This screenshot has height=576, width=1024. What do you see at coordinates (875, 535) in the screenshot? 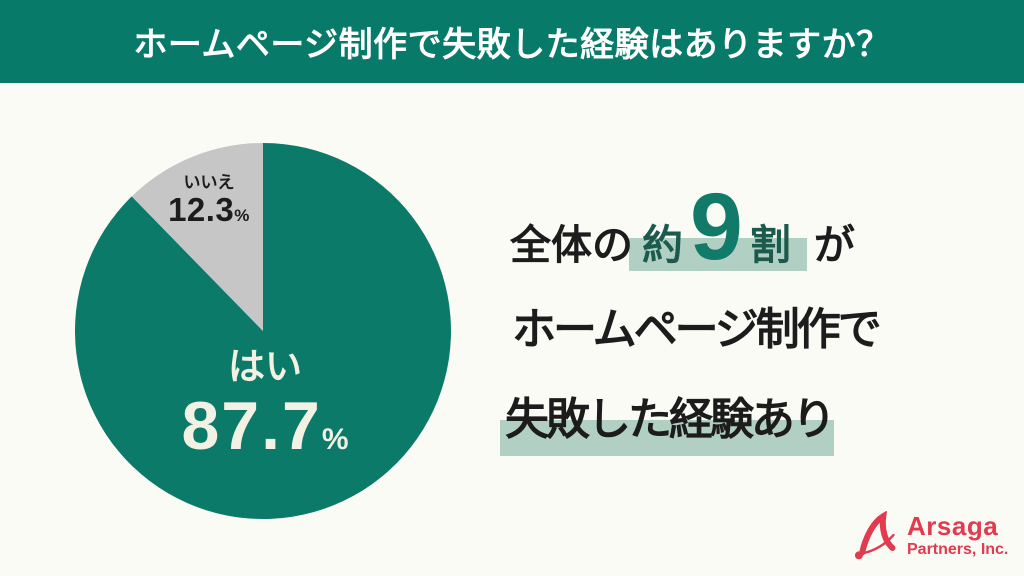
I see `arsaga-logo-icon` at bounding box center [875, 535].